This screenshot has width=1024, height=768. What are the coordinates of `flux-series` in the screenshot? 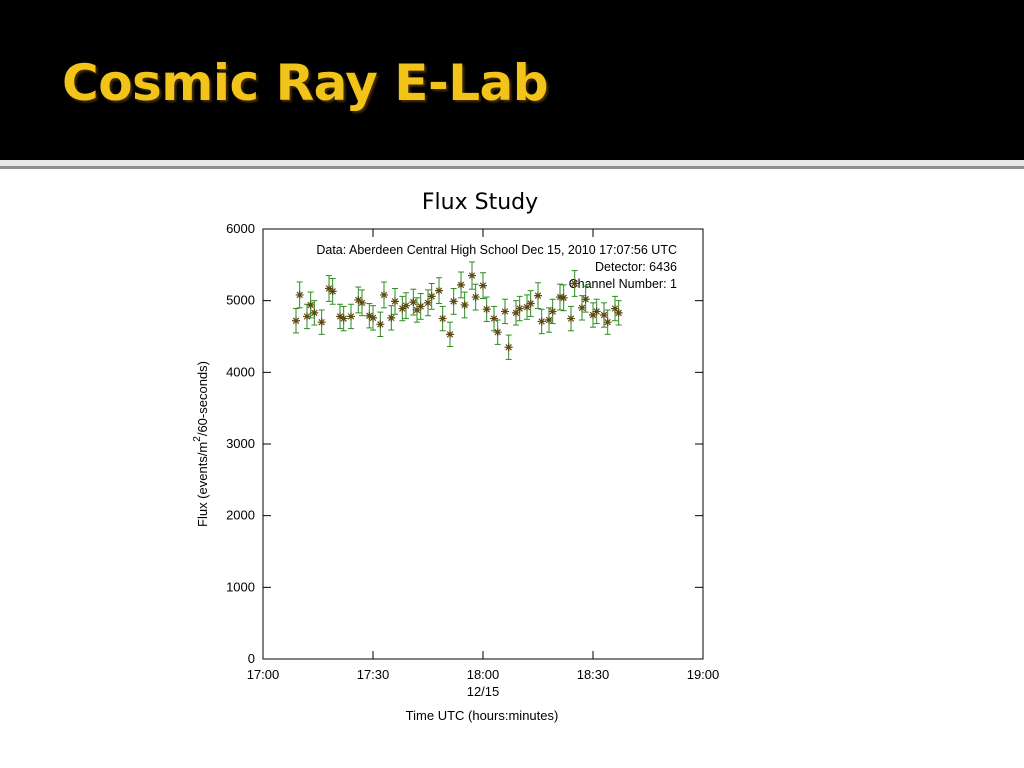 It's located at (457, 310).